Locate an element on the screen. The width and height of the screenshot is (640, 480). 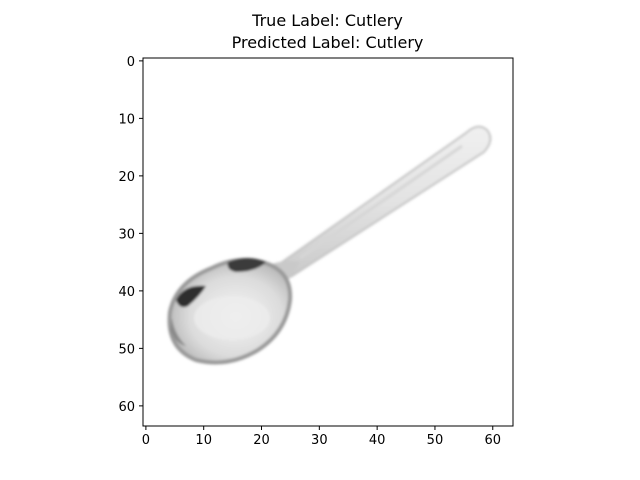
y-tick-label: 0 is located at coordinates (131, 62).